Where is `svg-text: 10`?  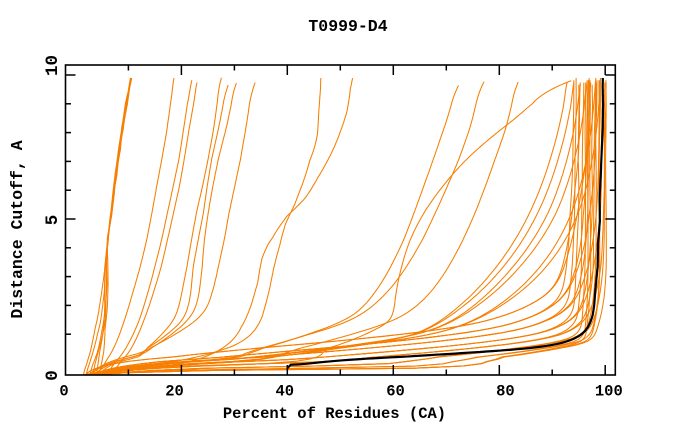
svg-text: 10 is located at coordinates (53, 65).